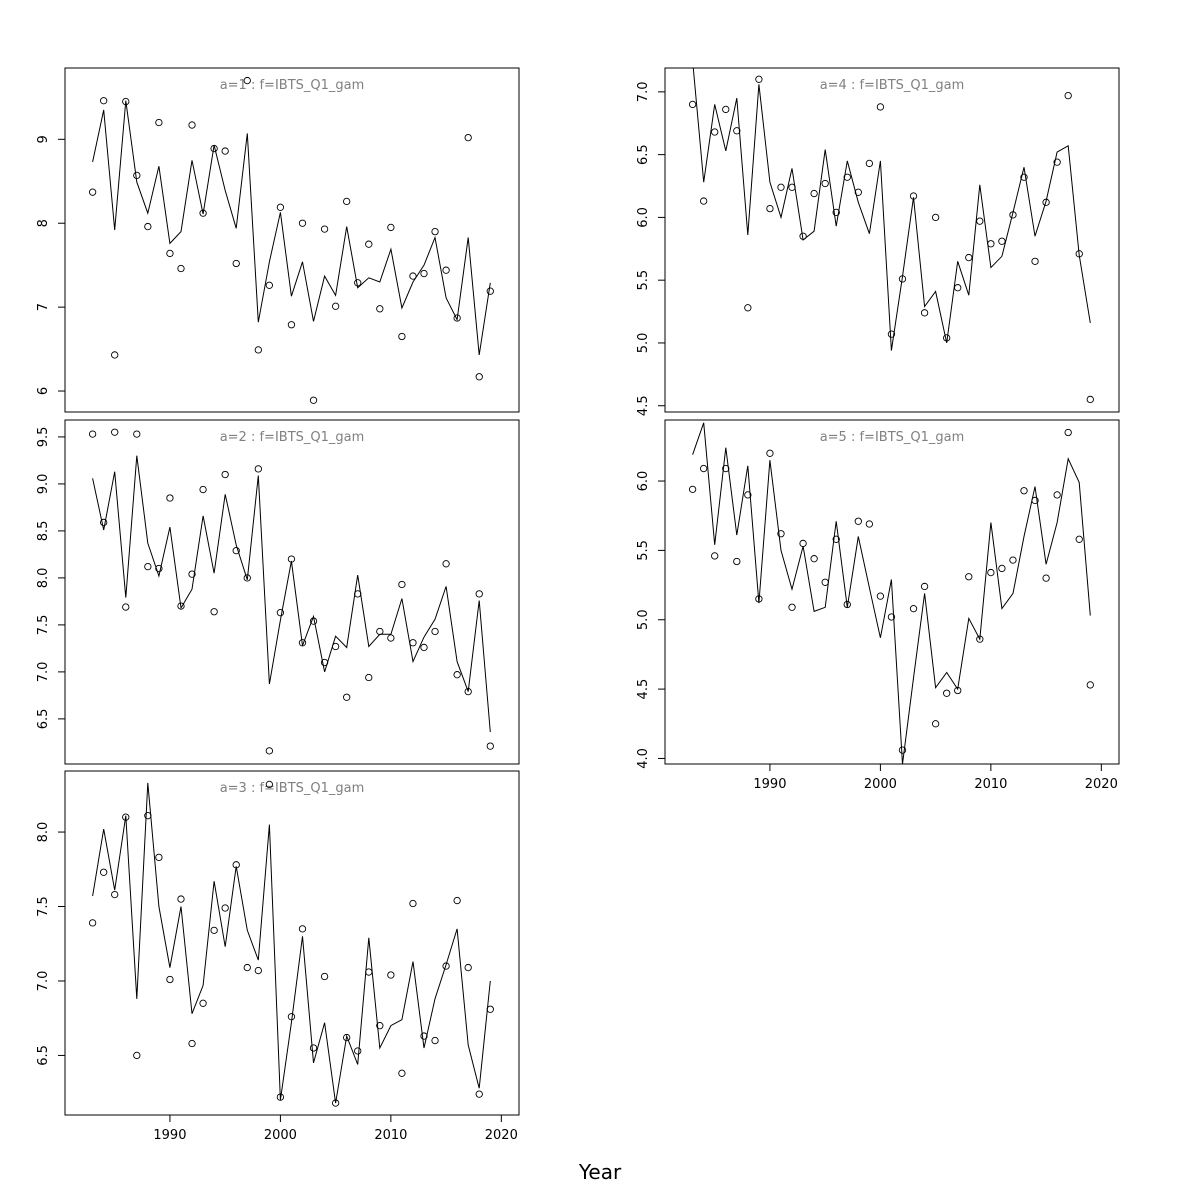 The height and width of the screenshot is (1200, 1200). I want to click on x-tick-label: 1990, so click(769, 784).